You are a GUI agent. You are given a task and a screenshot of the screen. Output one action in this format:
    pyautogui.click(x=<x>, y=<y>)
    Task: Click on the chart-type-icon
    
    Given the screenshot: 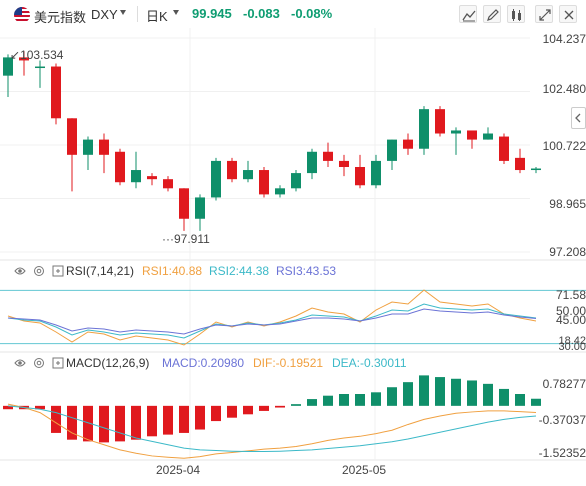 What is the action you would take?
    pyautogui.click(x=468, y=14)
    